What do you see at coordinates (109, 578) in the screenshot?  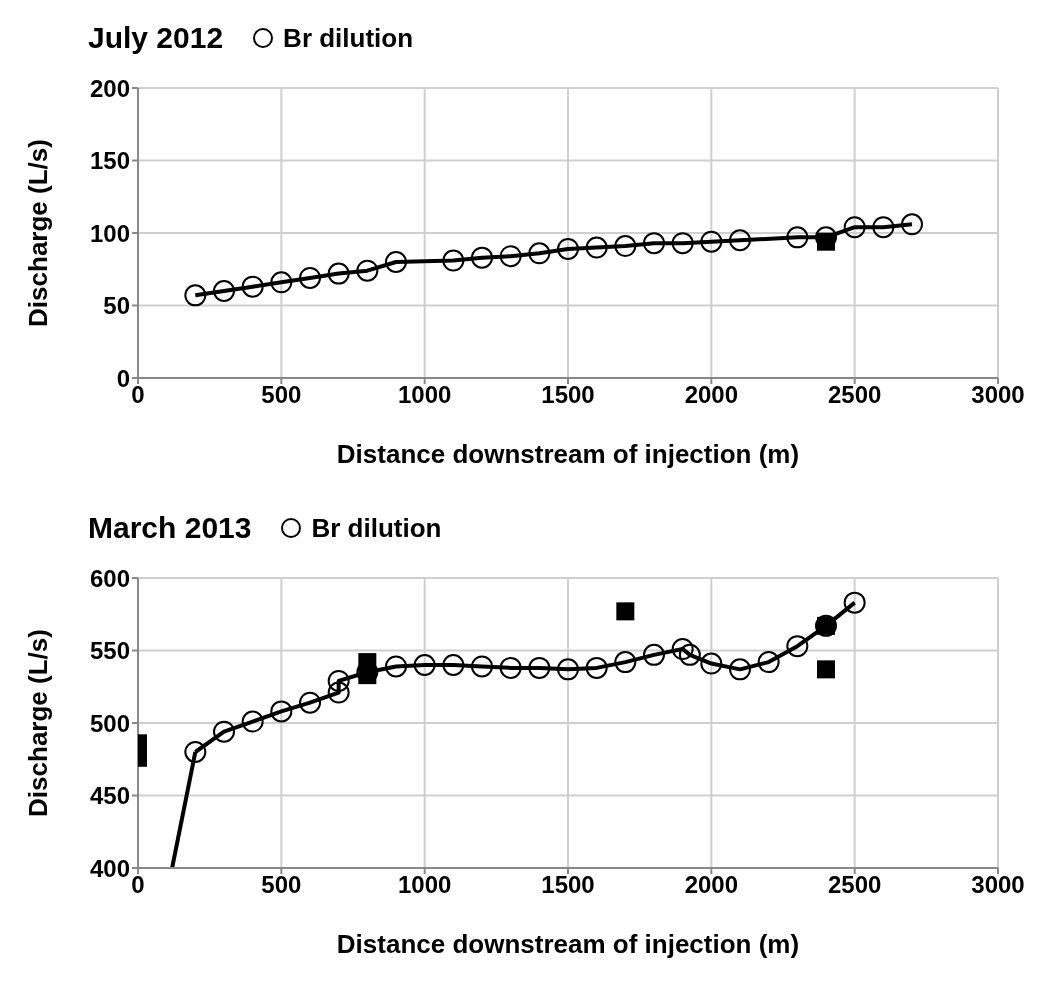 I see `y-tick-label: 600` at bounding box center [109, 578].